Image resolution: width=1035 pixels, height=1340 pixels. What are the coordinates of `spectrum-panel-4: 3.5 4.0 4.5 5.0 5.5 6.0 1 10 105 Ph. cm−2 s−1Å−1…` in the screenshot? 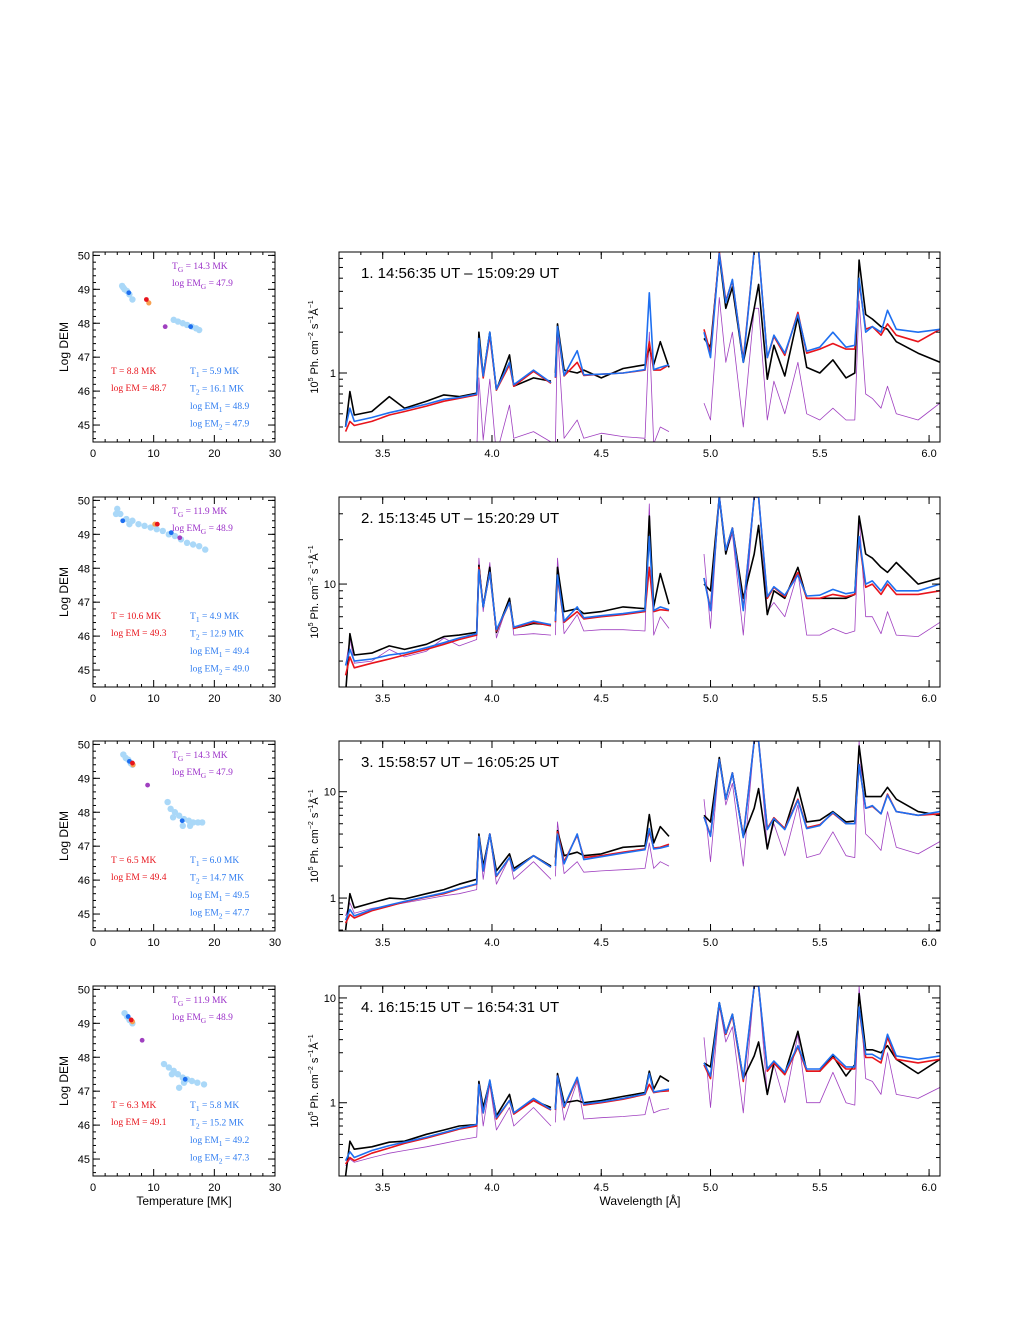 It's located at (624, 1089).